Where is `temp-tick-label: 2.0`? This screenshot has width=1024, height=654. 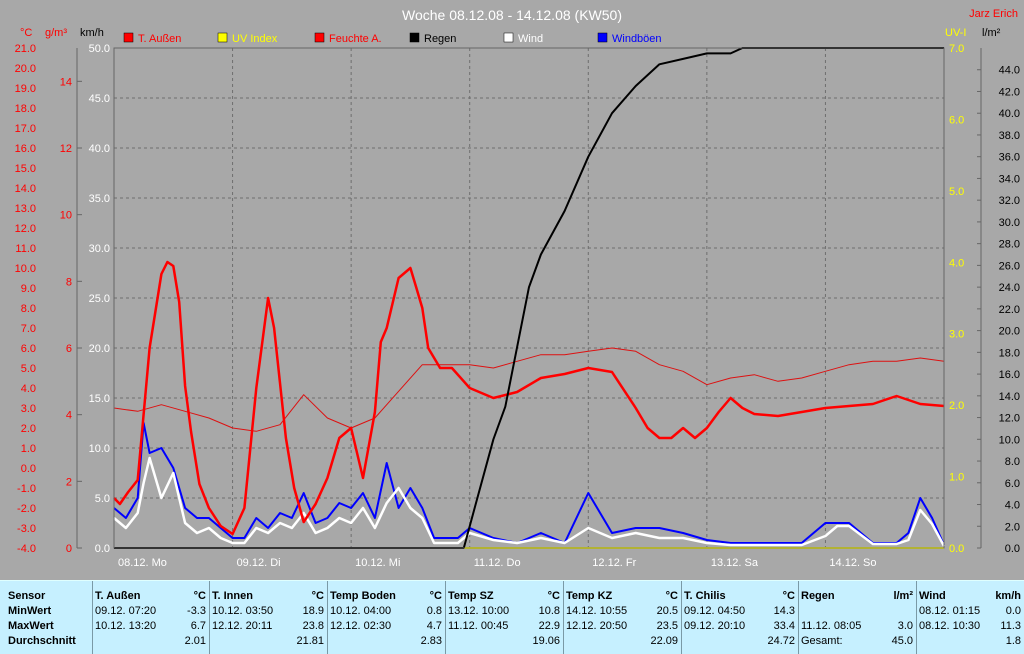 temp-tick-label: 2.0 is located at coordinates (28, 429).